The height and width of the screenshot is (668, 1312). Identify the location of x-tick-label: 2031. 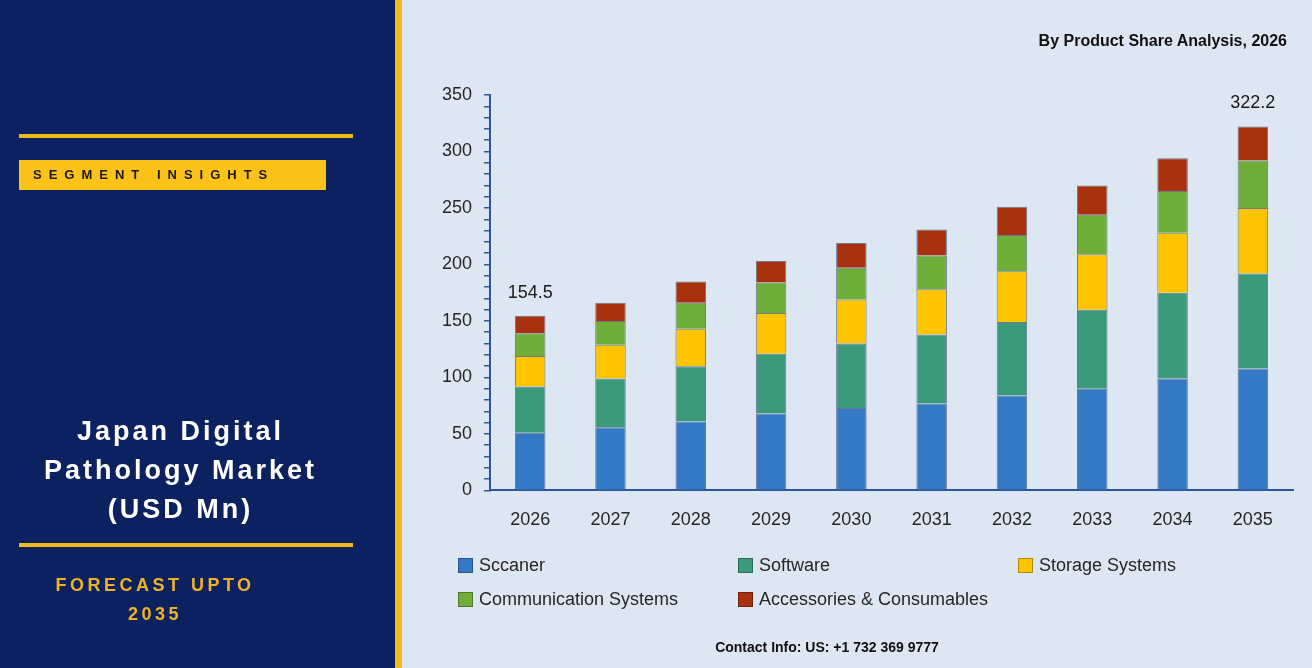
(931, 519).